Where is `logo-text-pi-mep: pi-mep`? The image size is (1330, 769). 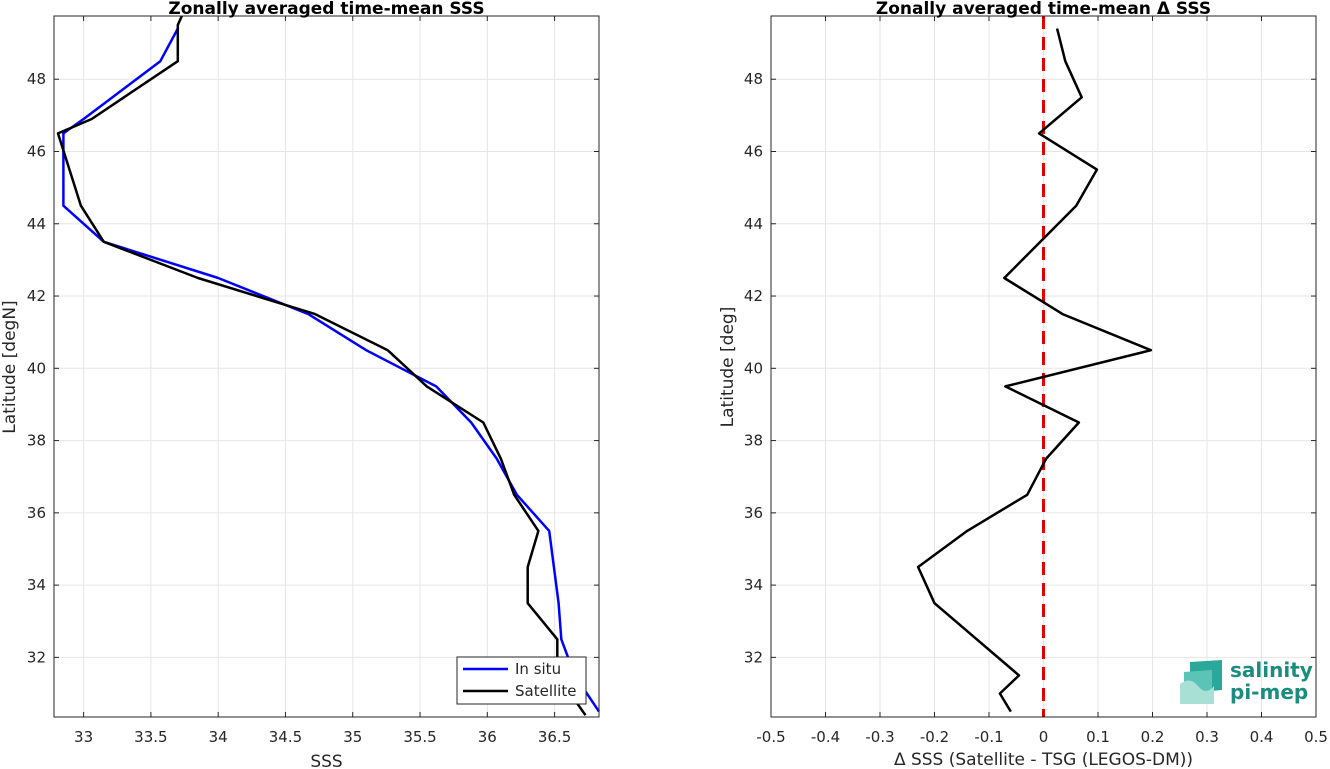 logo-text-pi-mep: pi-mep is located at coordinates (1269, 692).